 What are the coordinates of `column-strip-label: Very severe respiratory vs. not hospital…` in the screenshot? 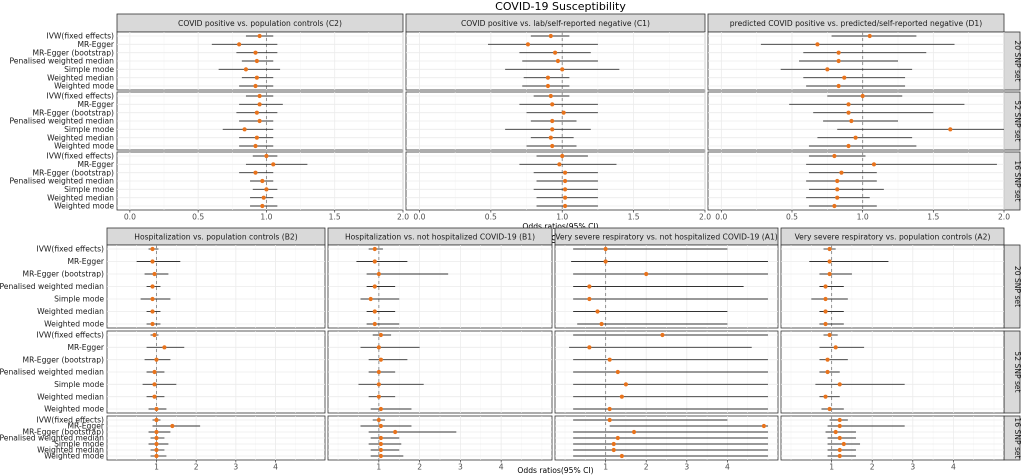 It's located at (666, 237).